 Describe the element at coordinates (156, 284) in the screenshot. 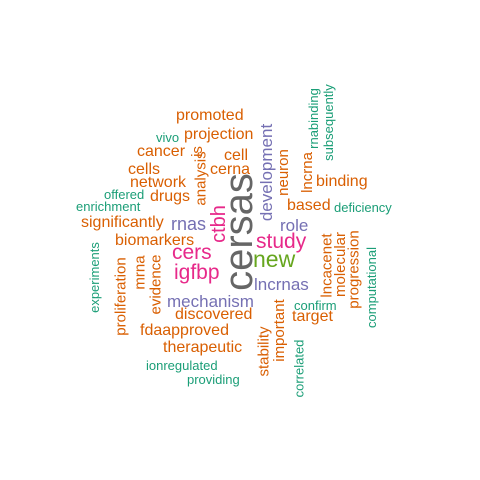

I see `word: evidence` at that location.